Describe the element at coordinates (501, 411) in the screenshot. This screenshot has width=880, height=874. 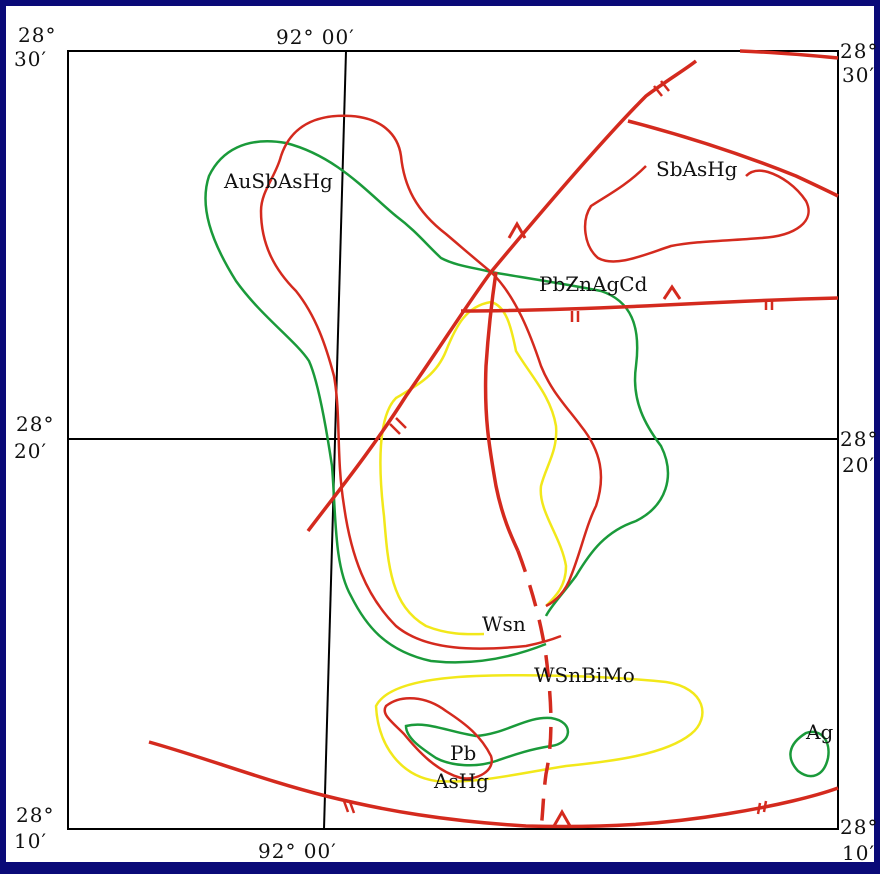
I see `fault-north-south` at that location.